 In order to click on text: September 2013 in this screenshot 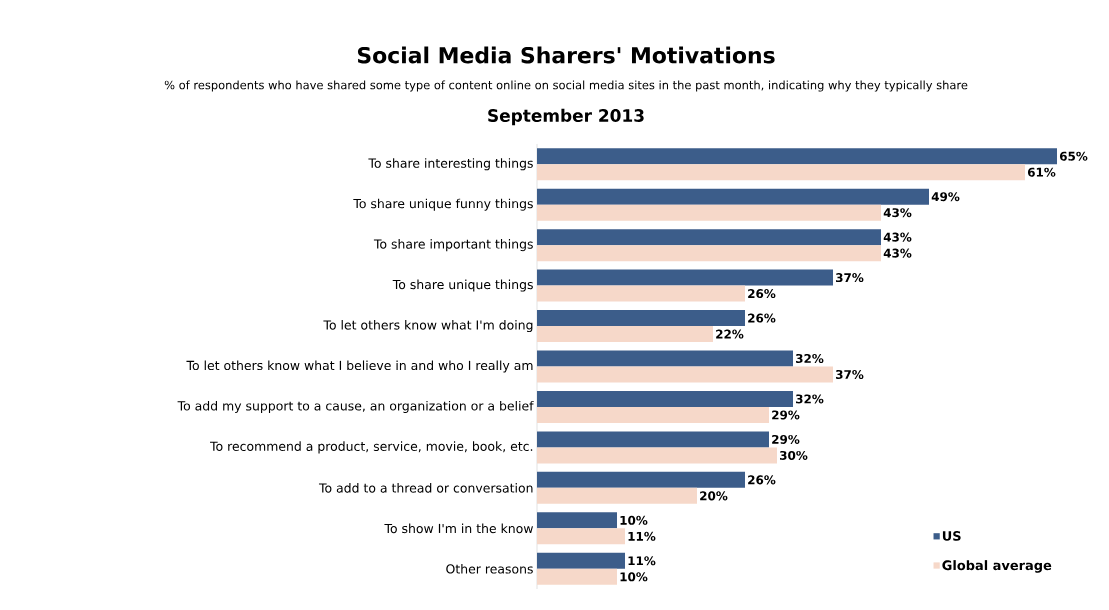, I will do `click(566, 117)`.